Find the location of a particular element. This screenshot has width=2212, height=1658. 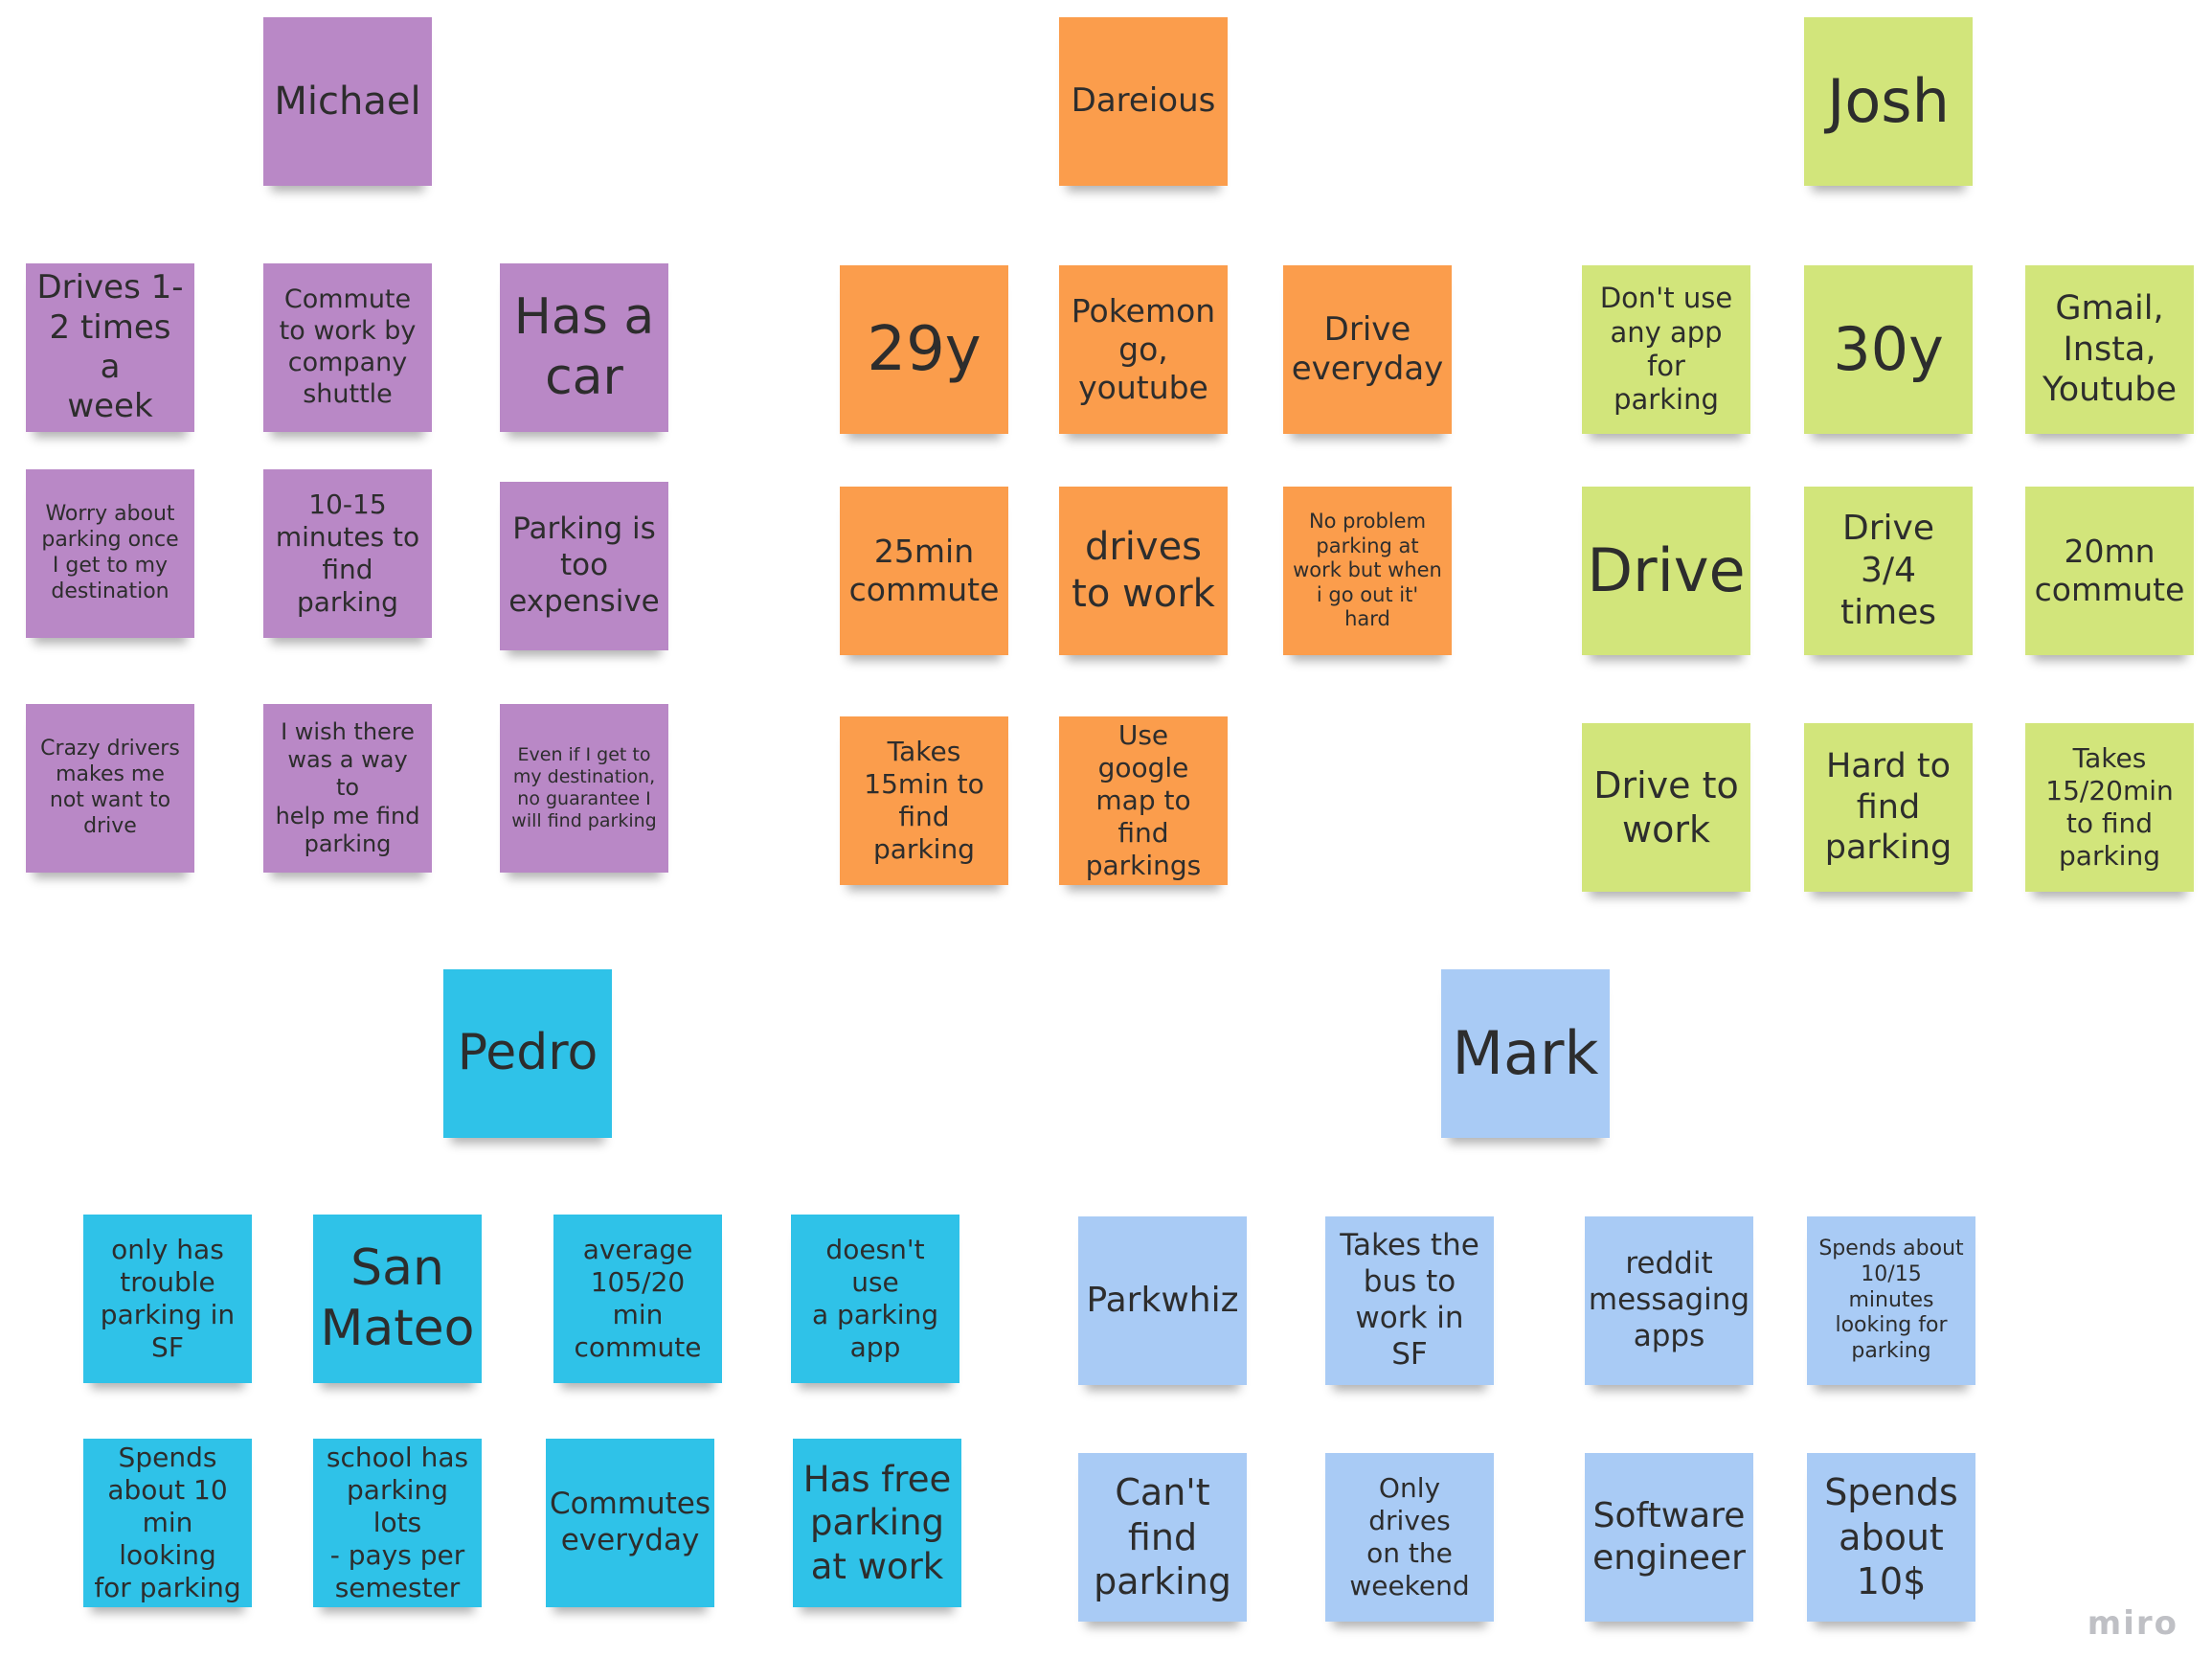

sticky-note-pedro: Commutes everyday is located at coordinates (630, 1523).